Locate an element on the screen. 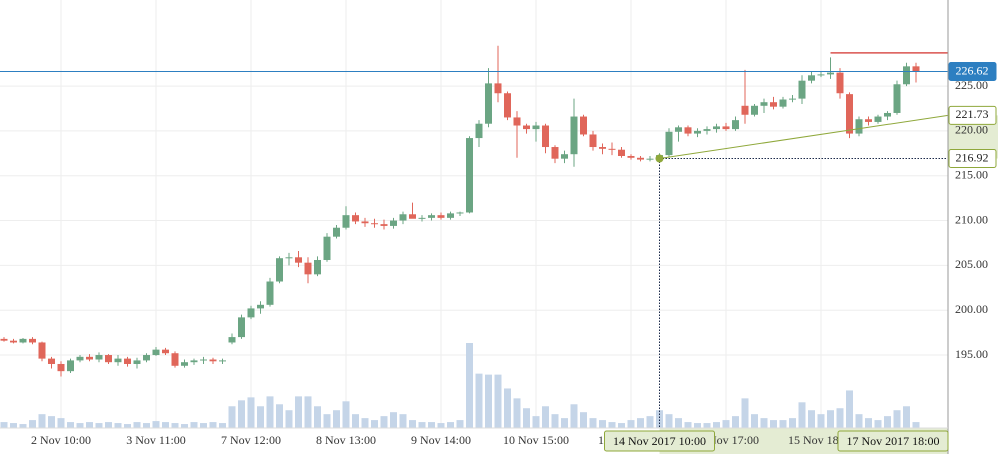  price-label: 221.73 is located at coordinates (972, 114).